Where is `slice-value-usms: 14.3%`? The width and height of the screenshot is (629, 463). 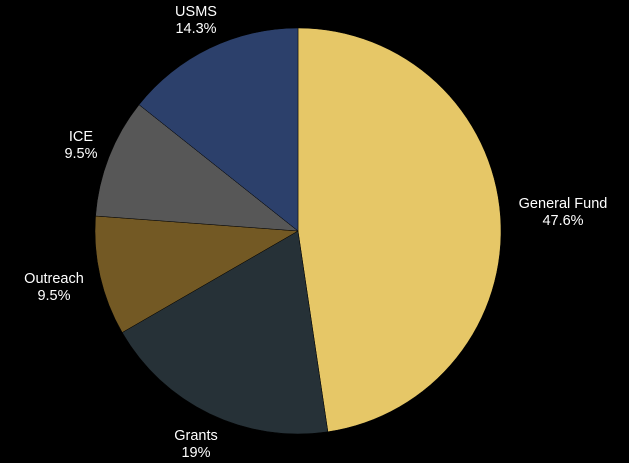 slice-value-usms: 14.3% is located at coordinates (195, 29).